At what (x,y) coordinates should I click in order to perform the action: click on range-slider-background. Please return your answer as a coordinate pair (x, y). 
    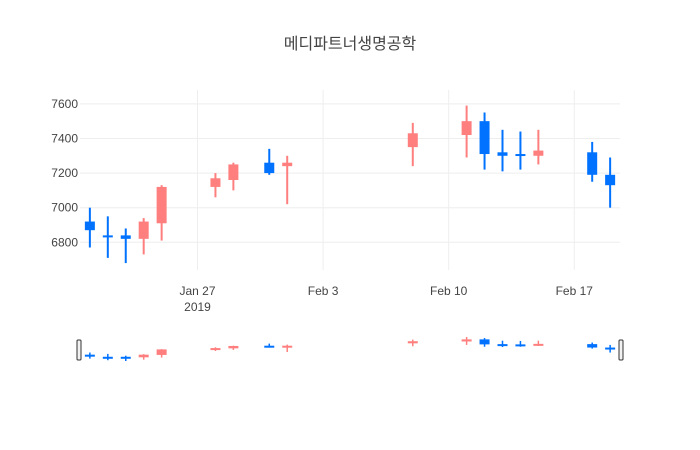
    Looking at the image, I should click on (350, 349).